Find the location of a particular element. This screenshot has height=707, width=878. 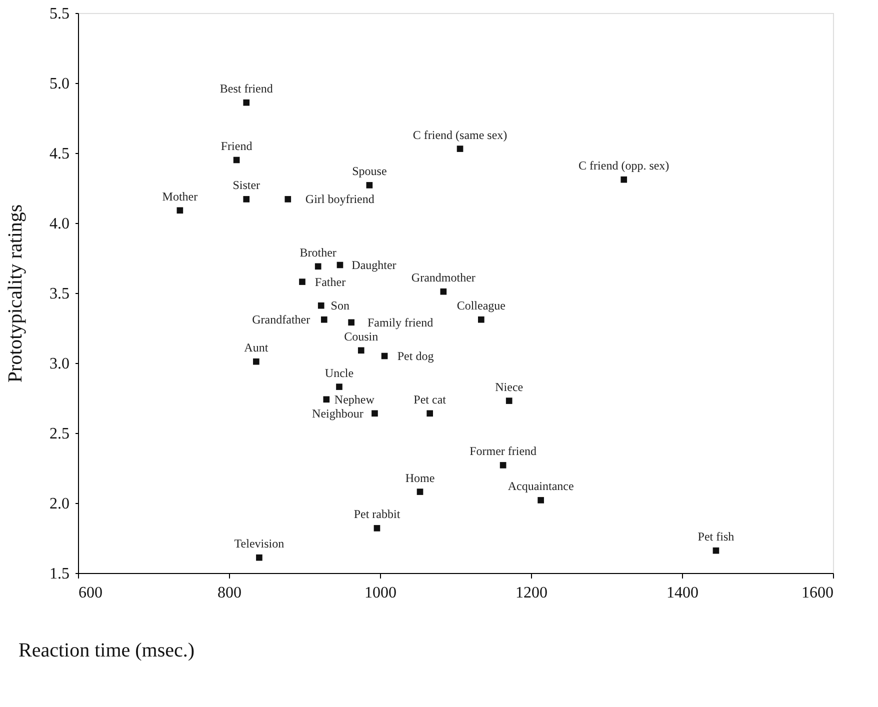

annotation: Colleague is located at coordinates (481, 305).